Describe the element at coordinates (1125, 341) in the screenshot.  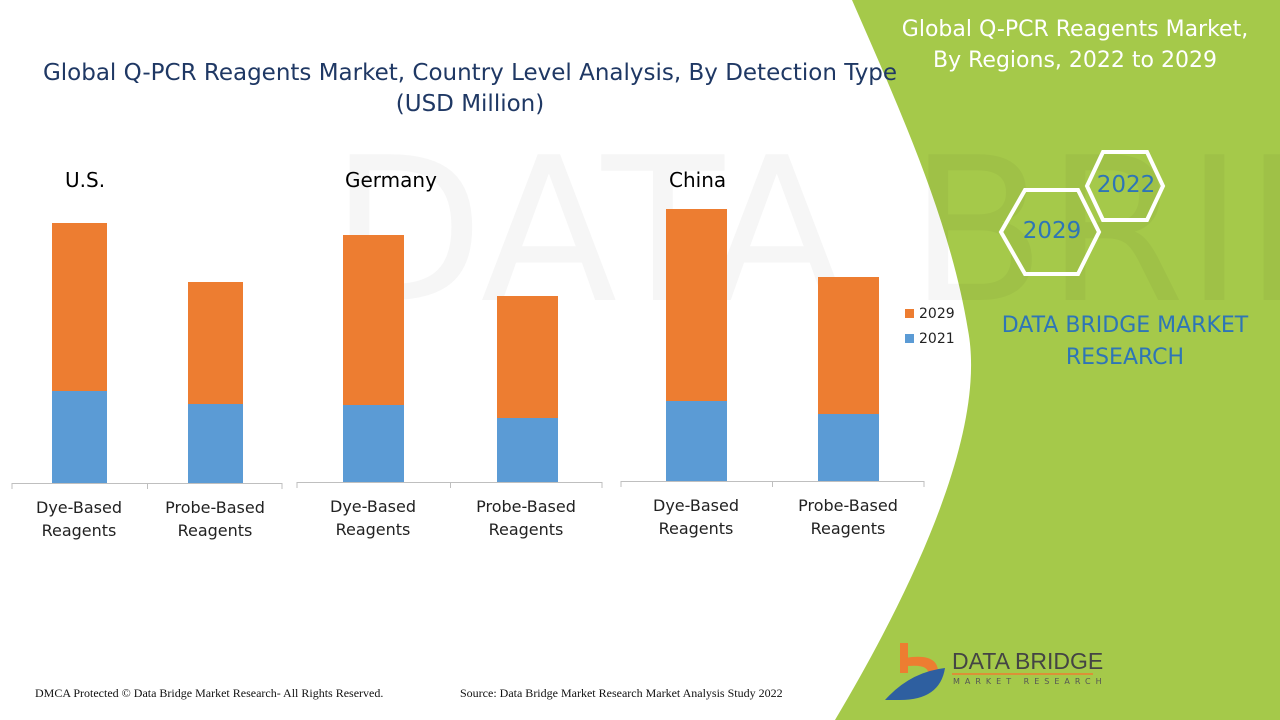
I see `brand-text: DATA BRIDGE MARKET RESEARCH` at that location.